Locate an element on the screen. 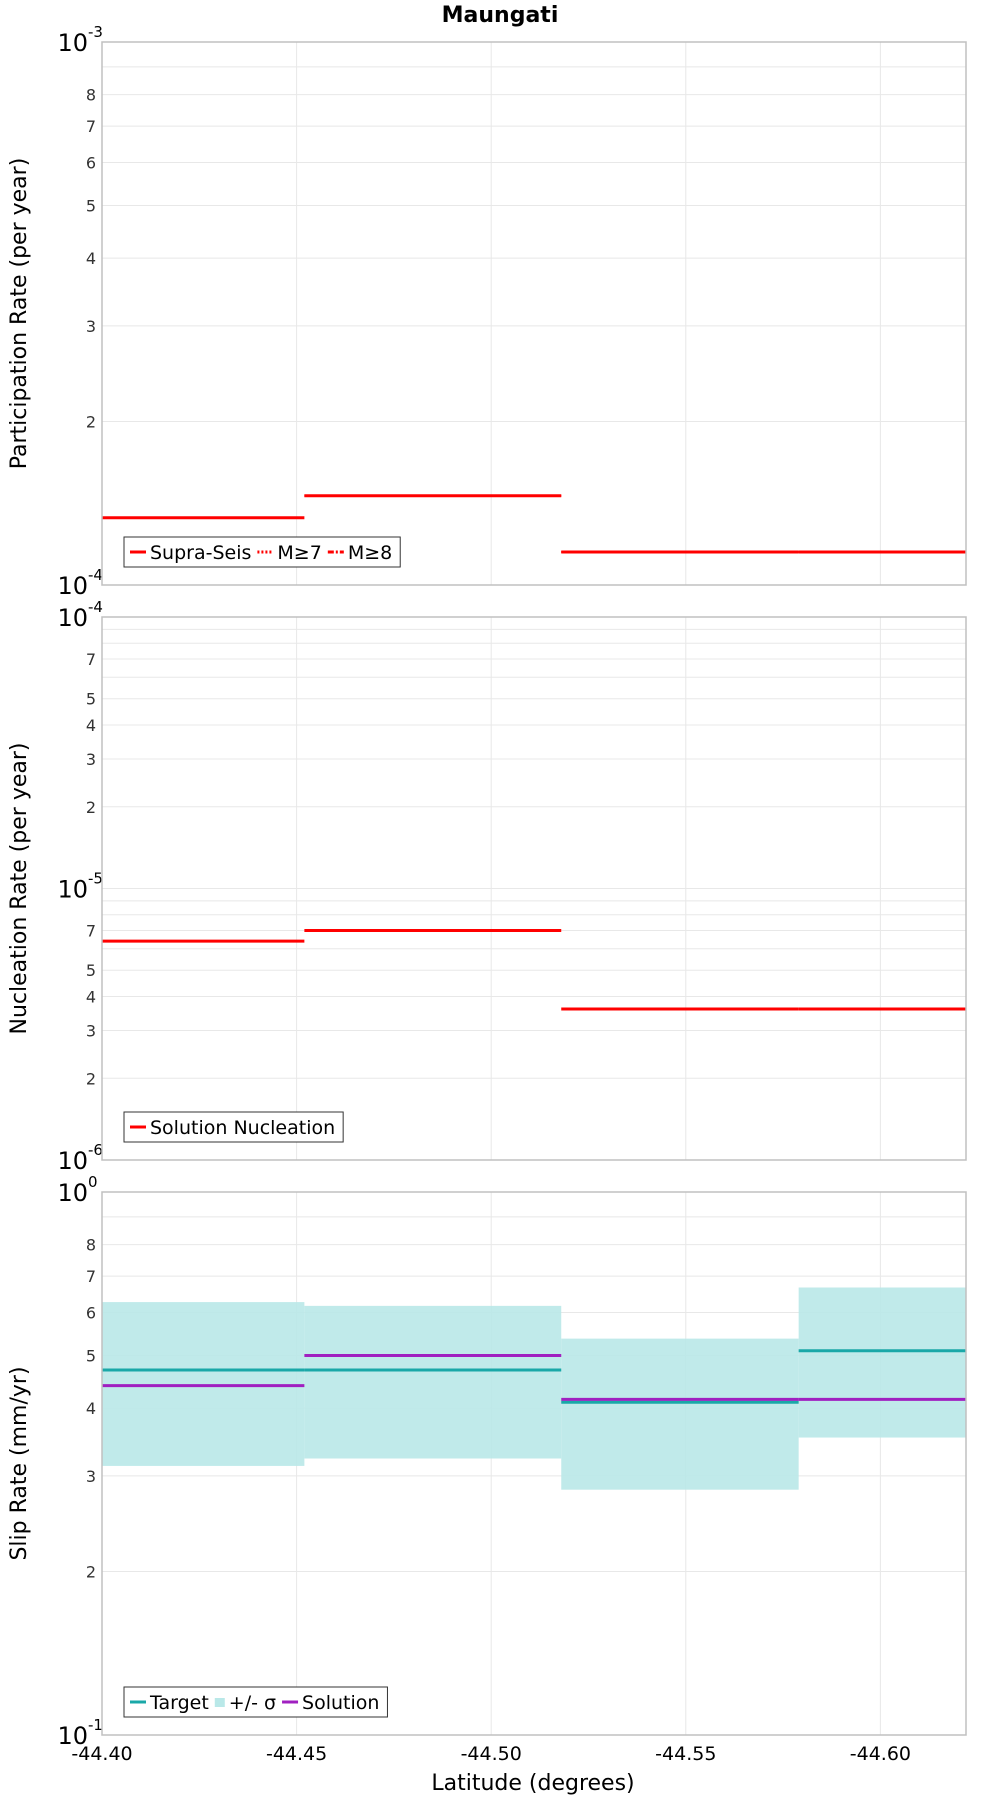  y-decade-tick-label: 10 -3 is located at coordinates (80, 40).